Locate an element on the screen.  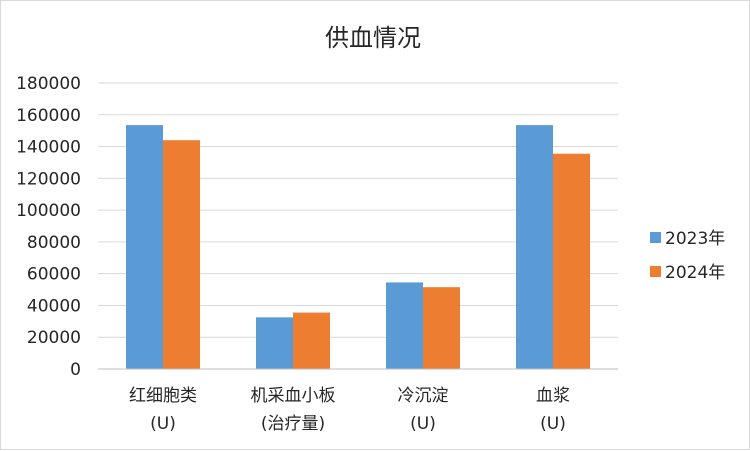
y-tick-label: 160000 is located at coordinates (48, 116).